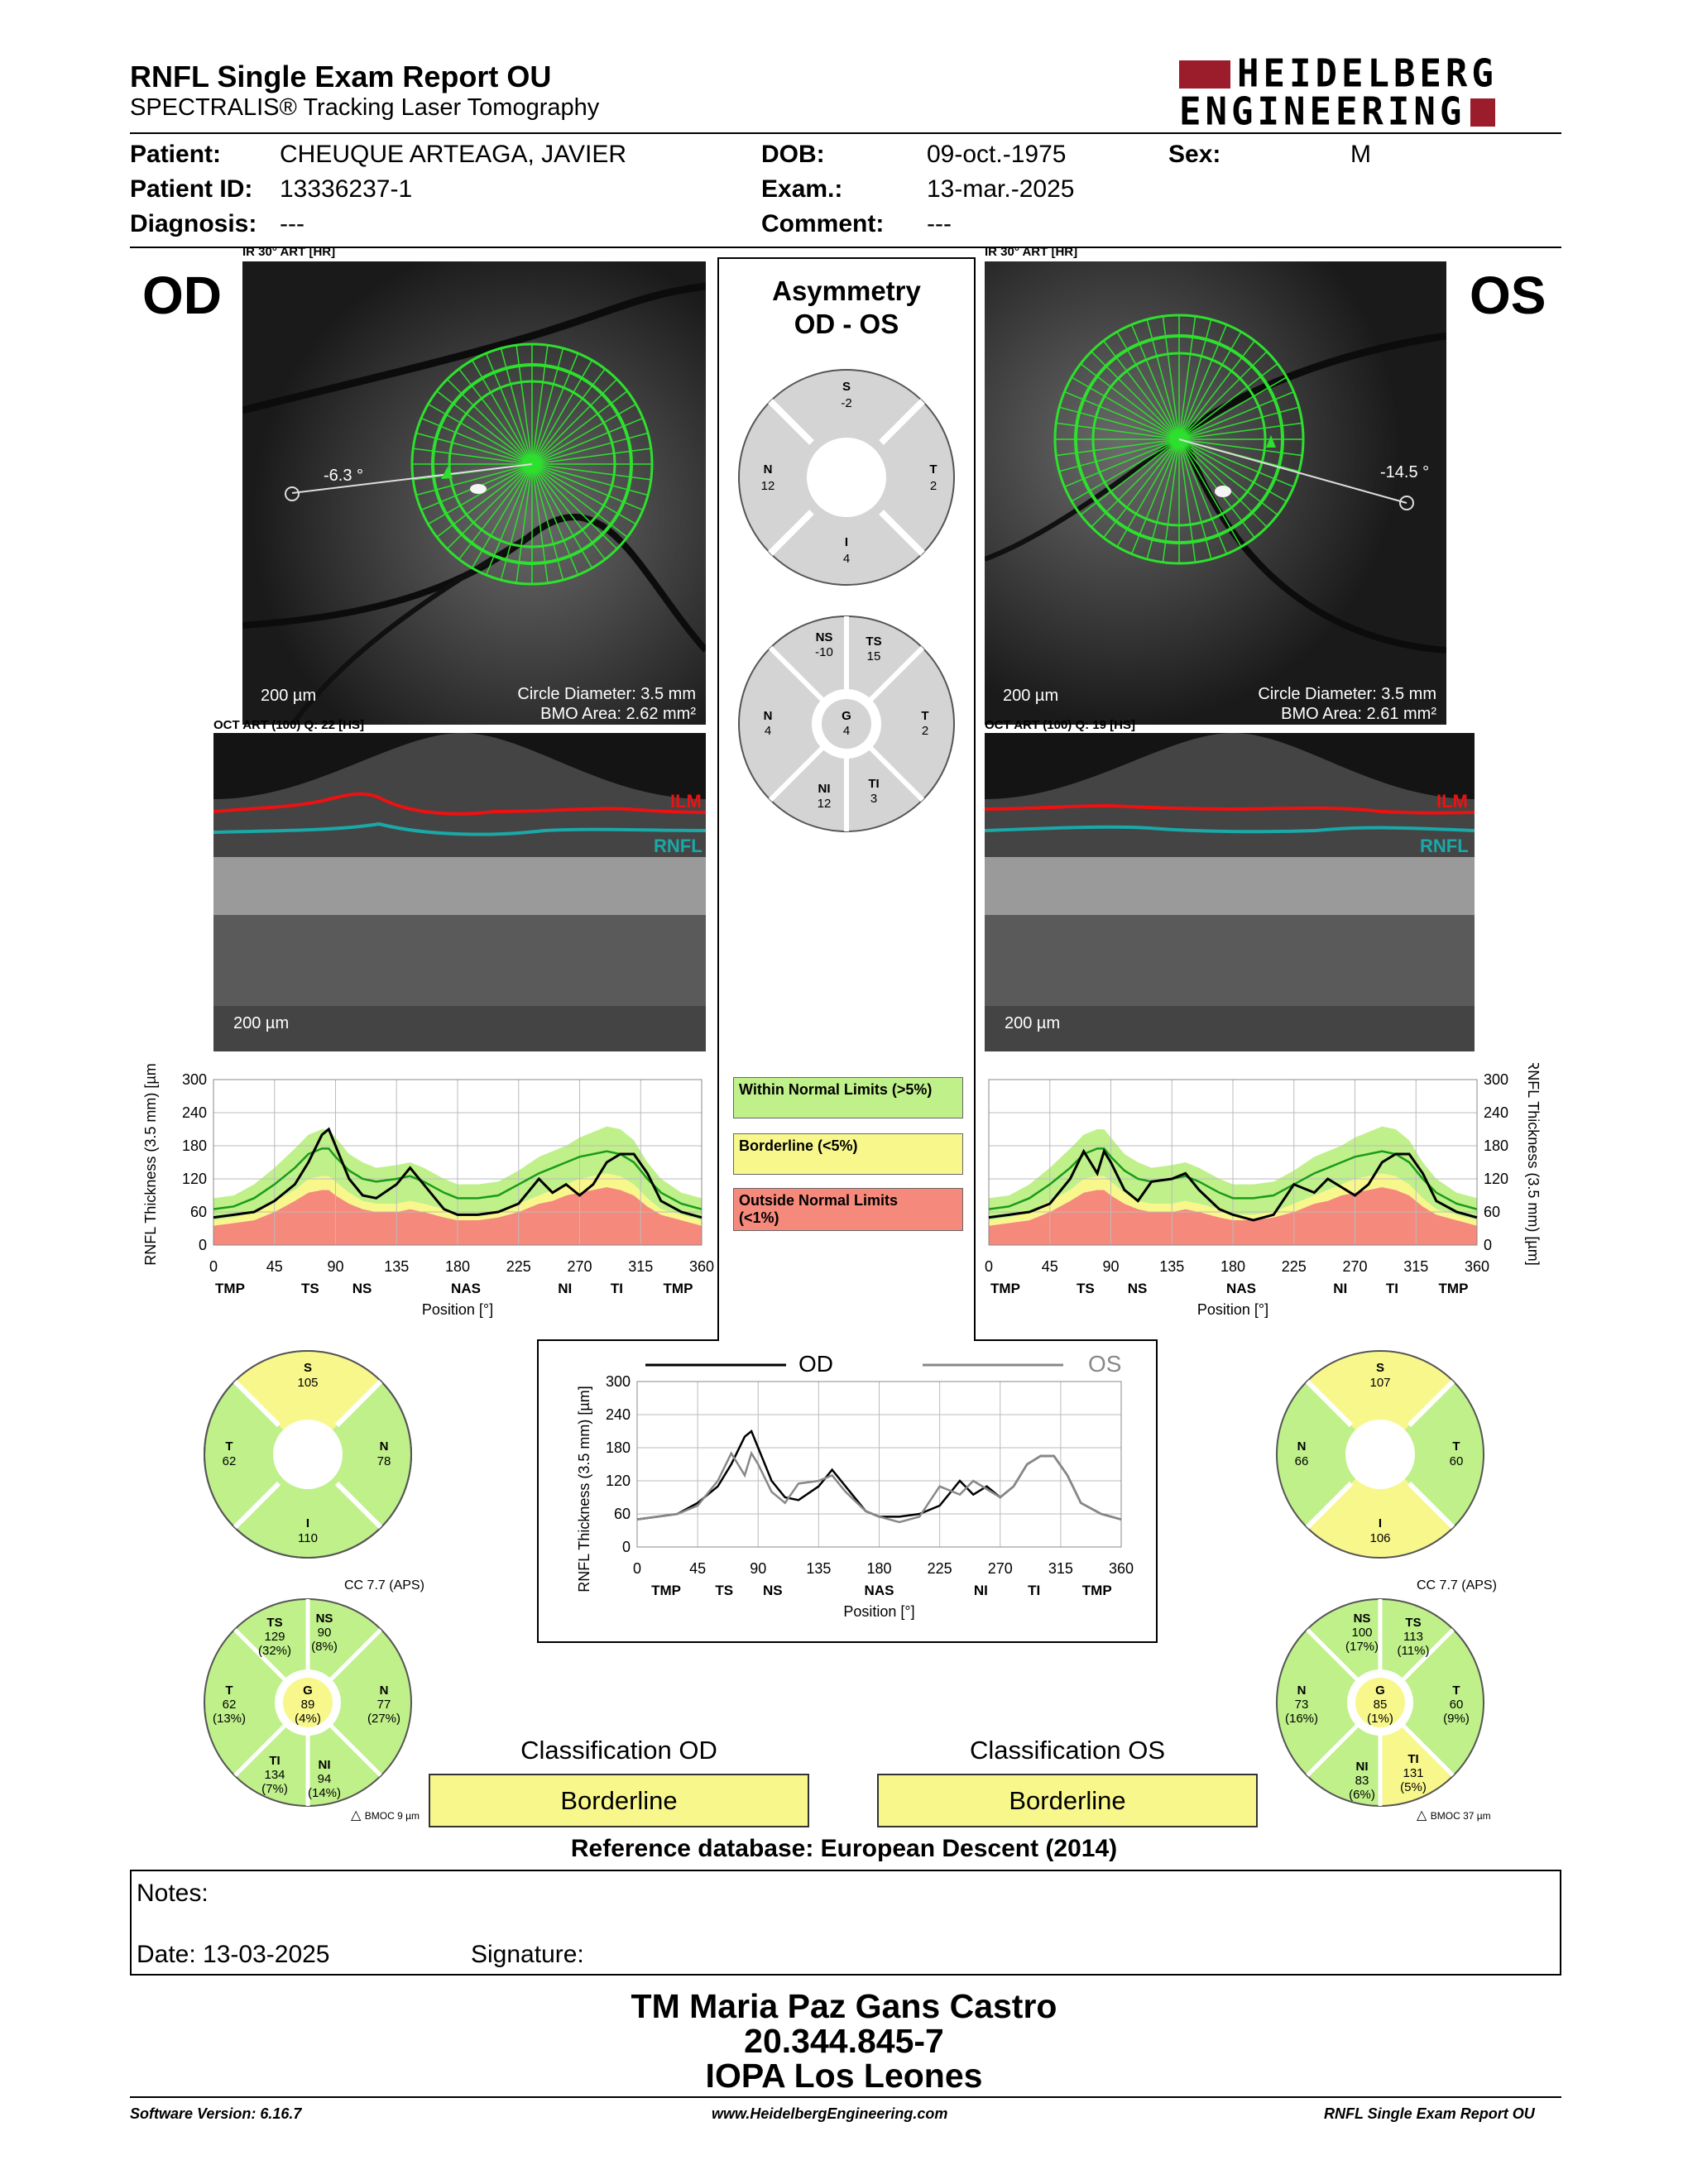 The height and width of the screenshot is (2184, 1688). I want to click on asym-t-value: 2, so click(933, 486).